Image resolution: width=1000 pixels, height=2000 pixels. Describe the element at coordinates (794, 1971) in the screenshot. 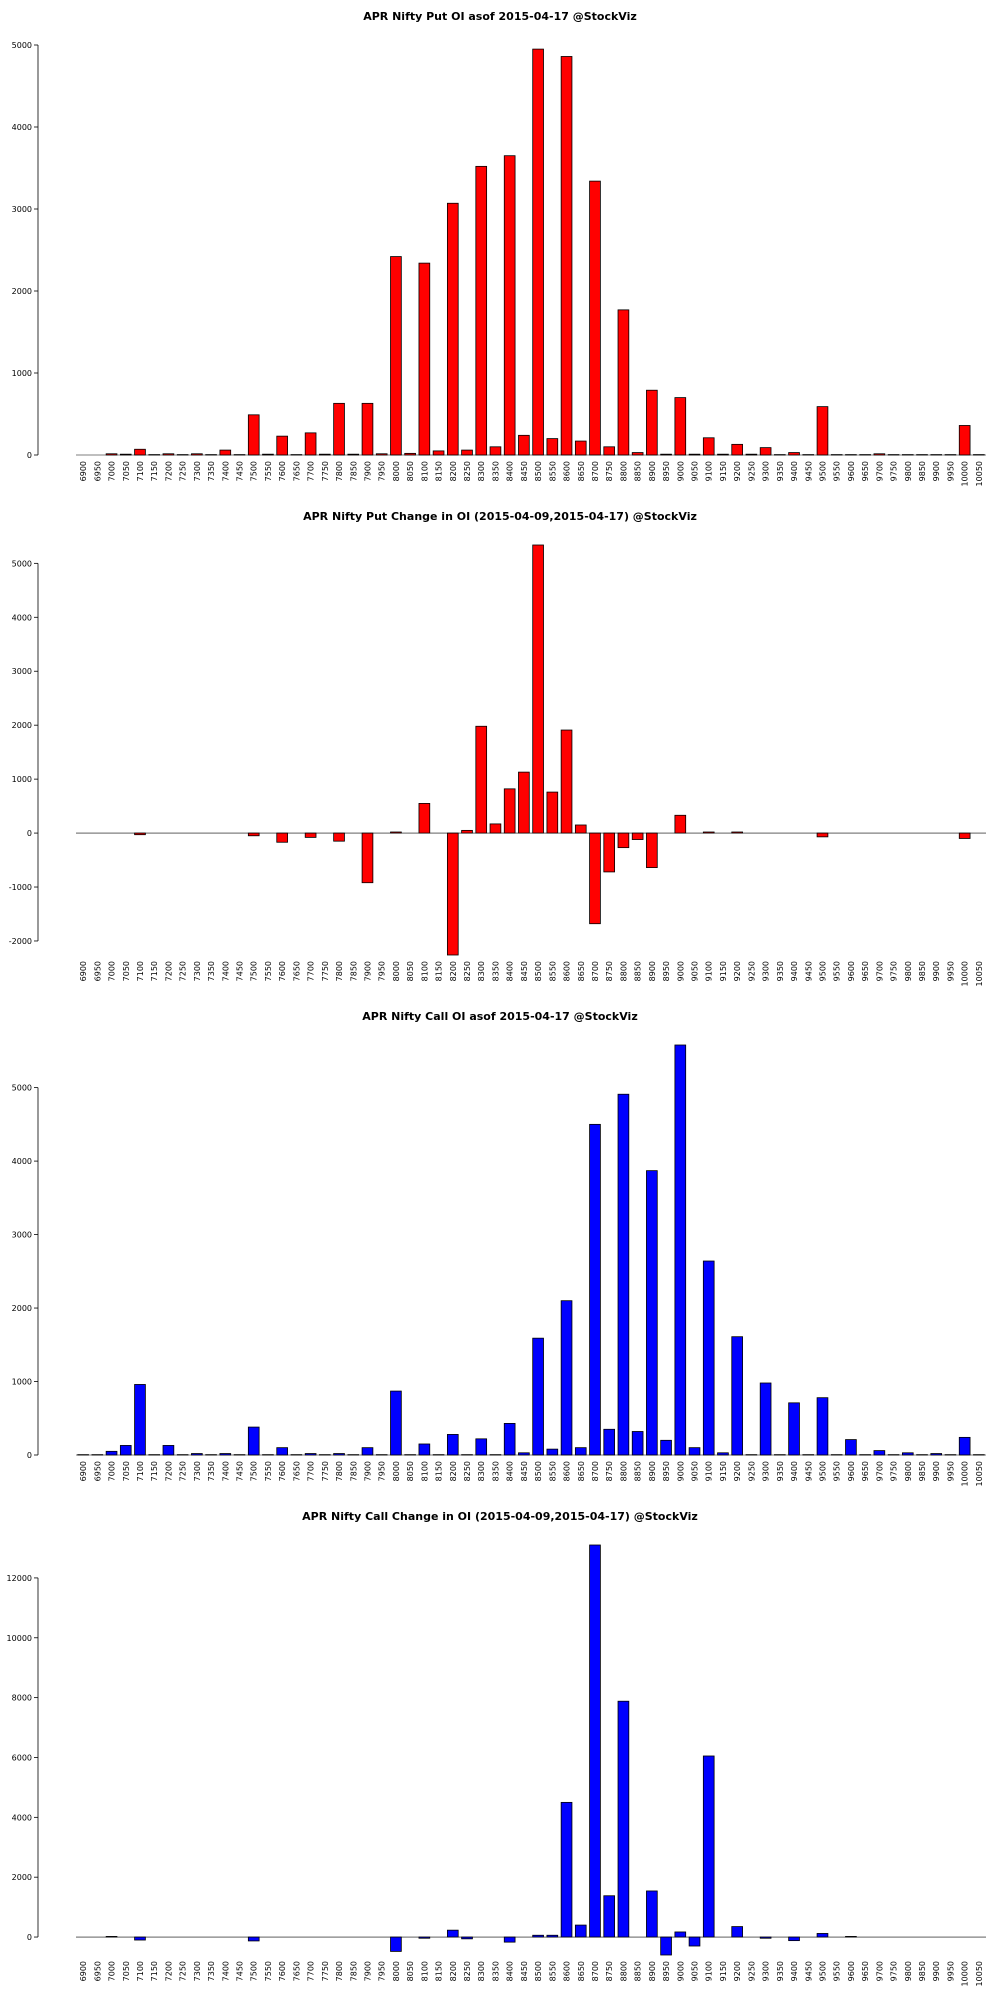

I see `x-tick-label: 9400` at that location.